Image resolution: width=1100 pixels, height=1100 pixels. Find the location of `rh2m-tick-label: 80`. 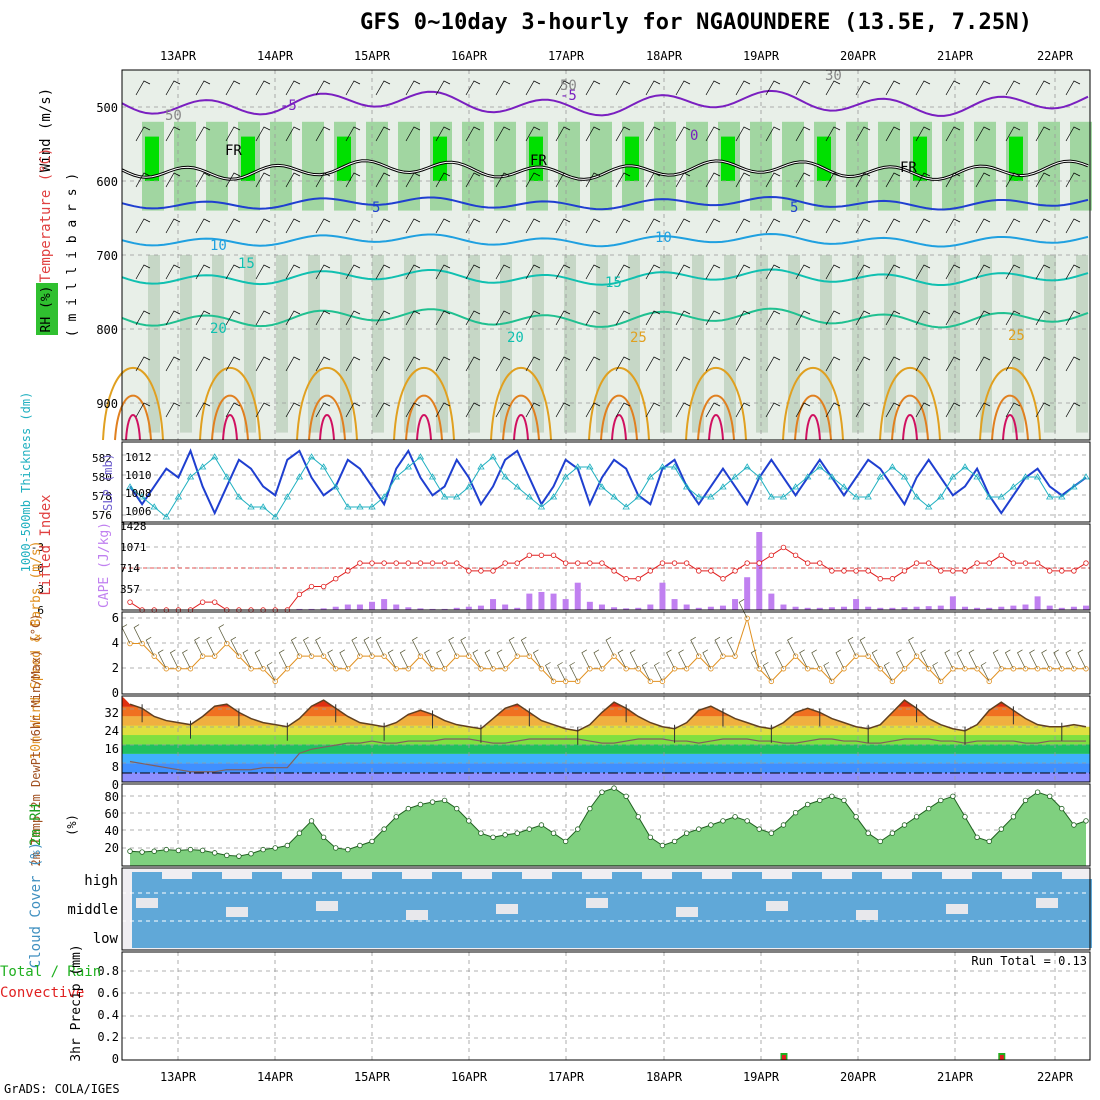

rh2m-tick-label: 80 is located at coordinates (112, 797).